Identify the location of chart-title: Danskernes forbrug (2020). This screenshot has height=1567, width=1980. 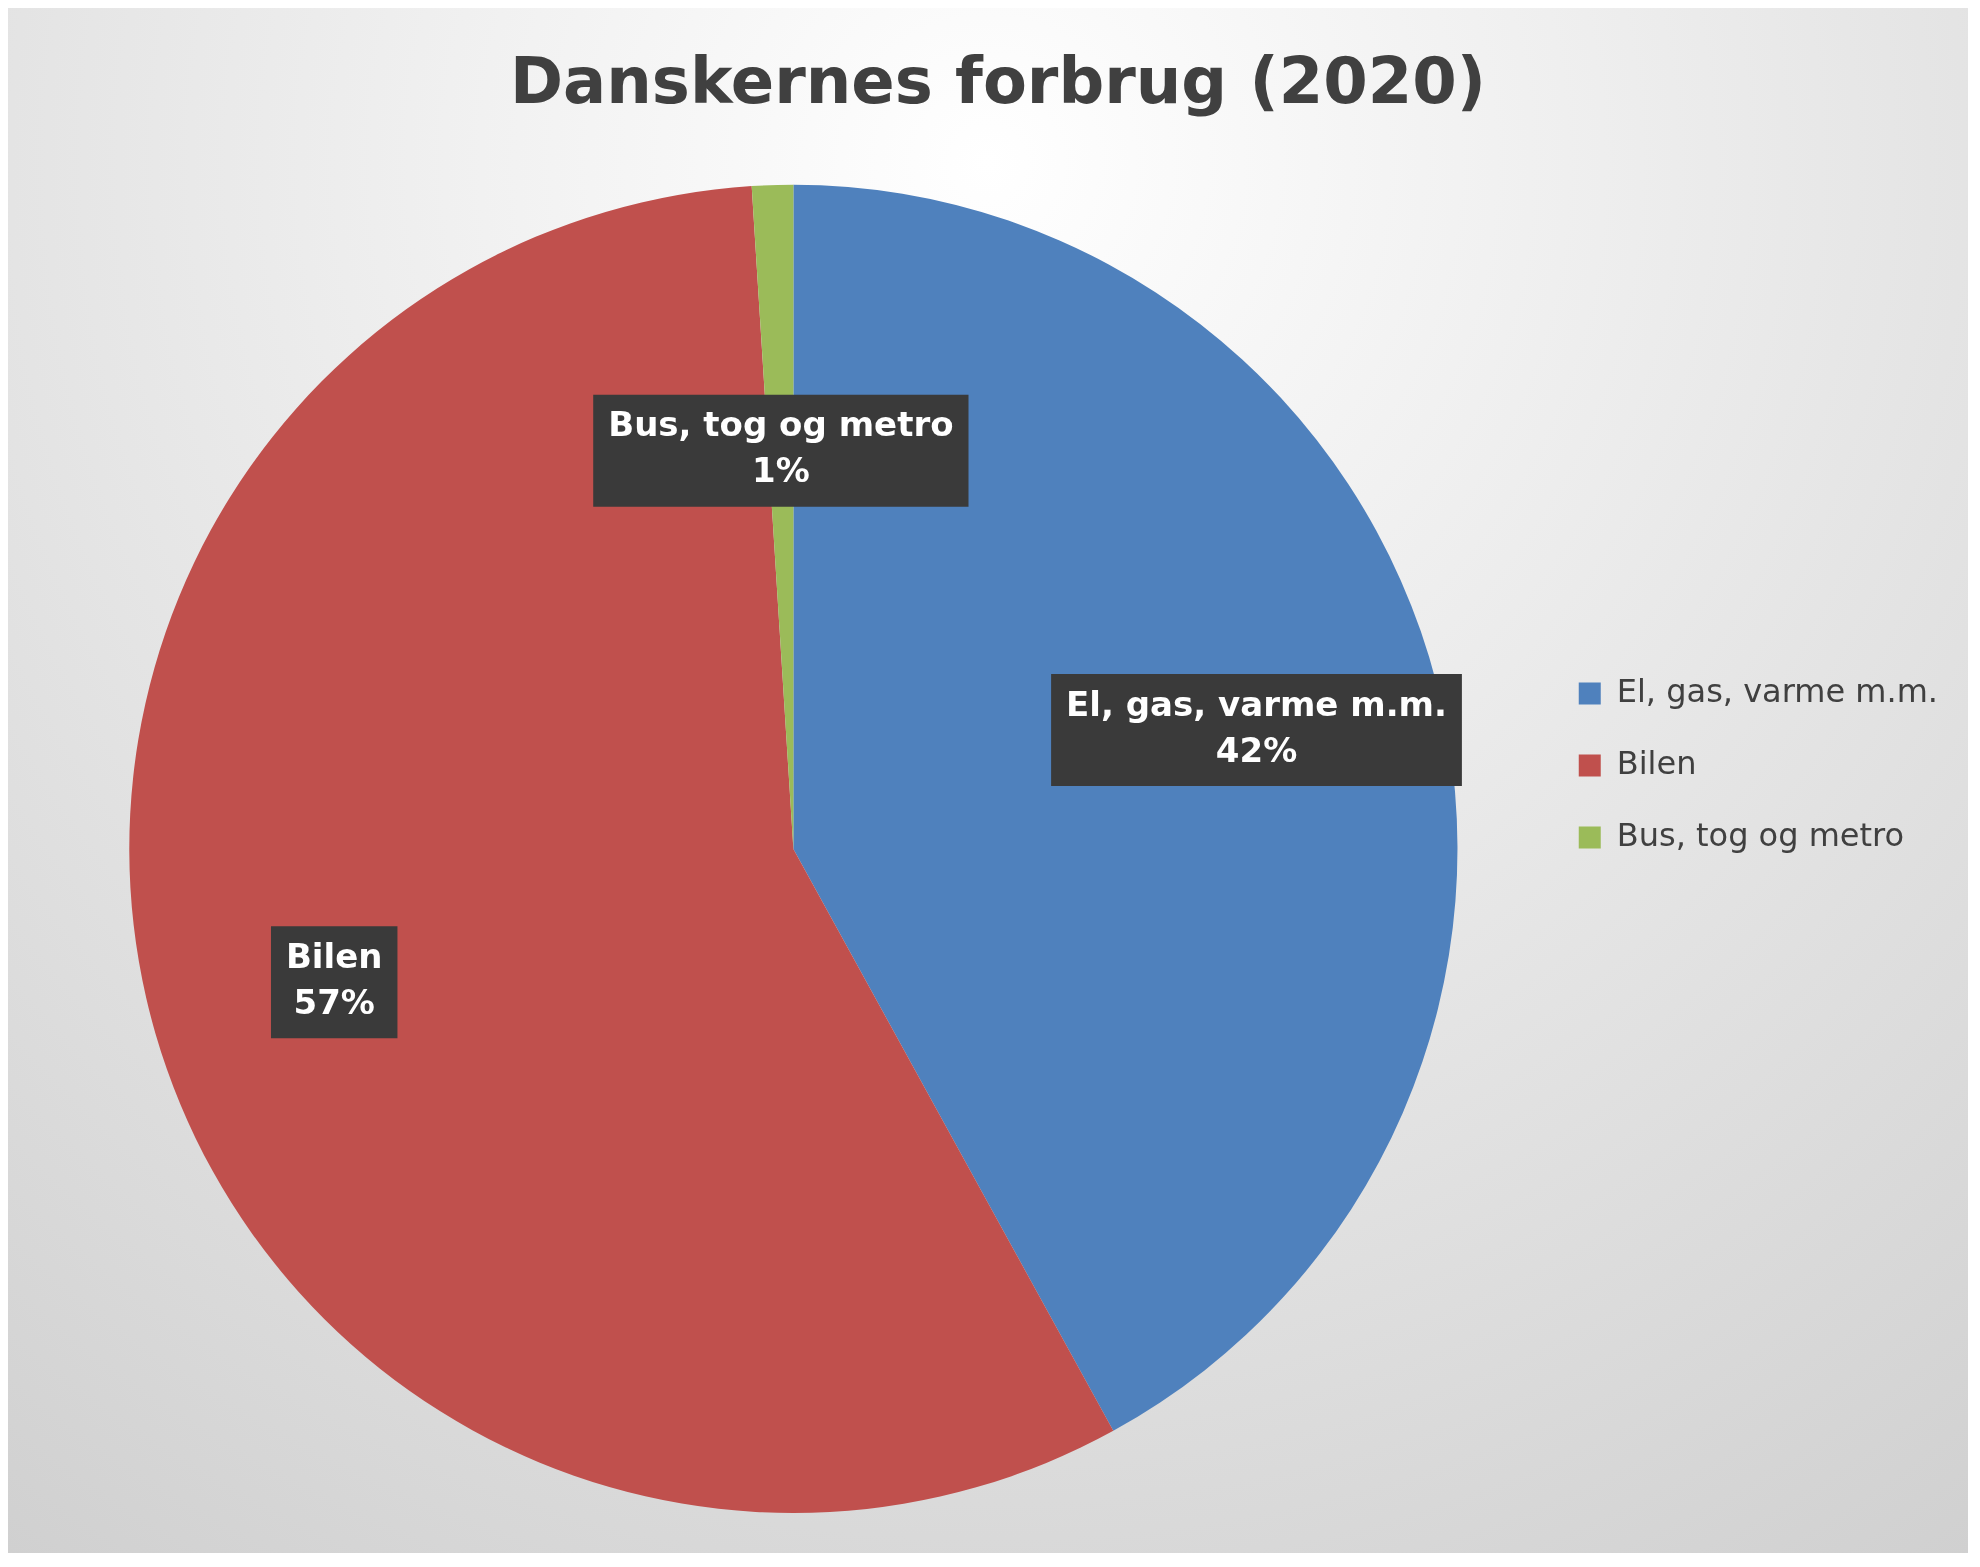
(998, 81).